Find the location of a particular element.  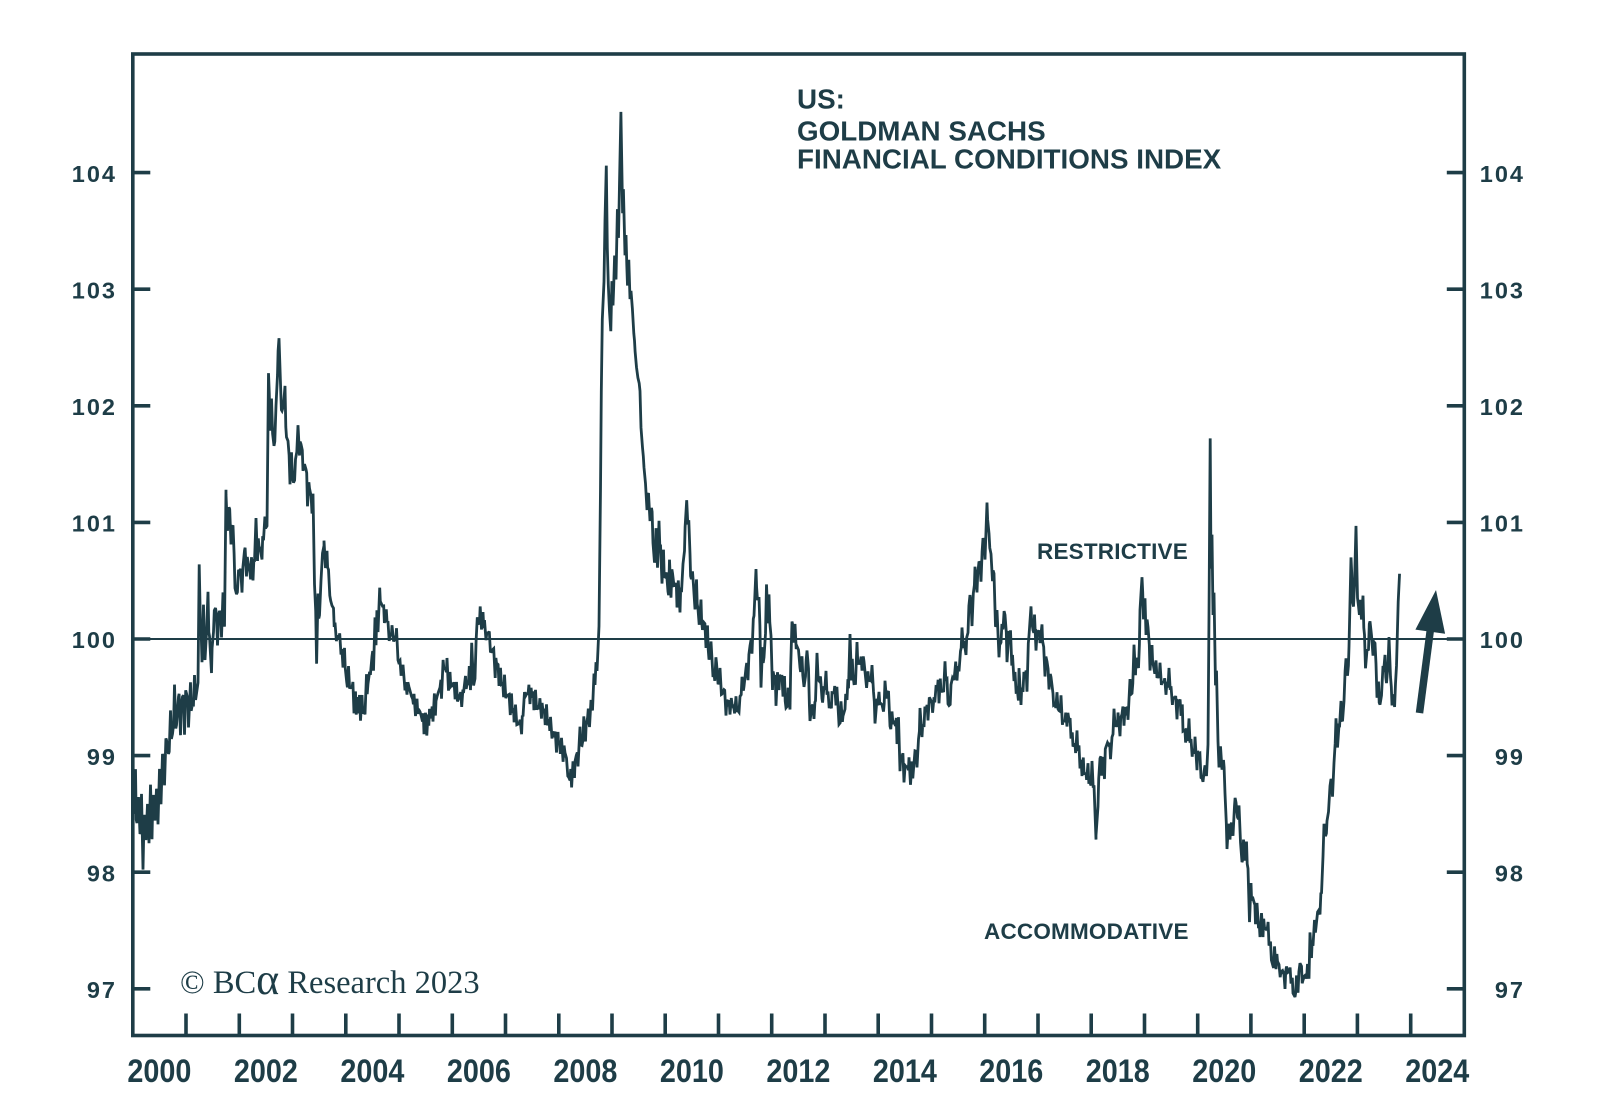

svg-text: ACCOMMODATIVE is located at coordinates (1086, 931).